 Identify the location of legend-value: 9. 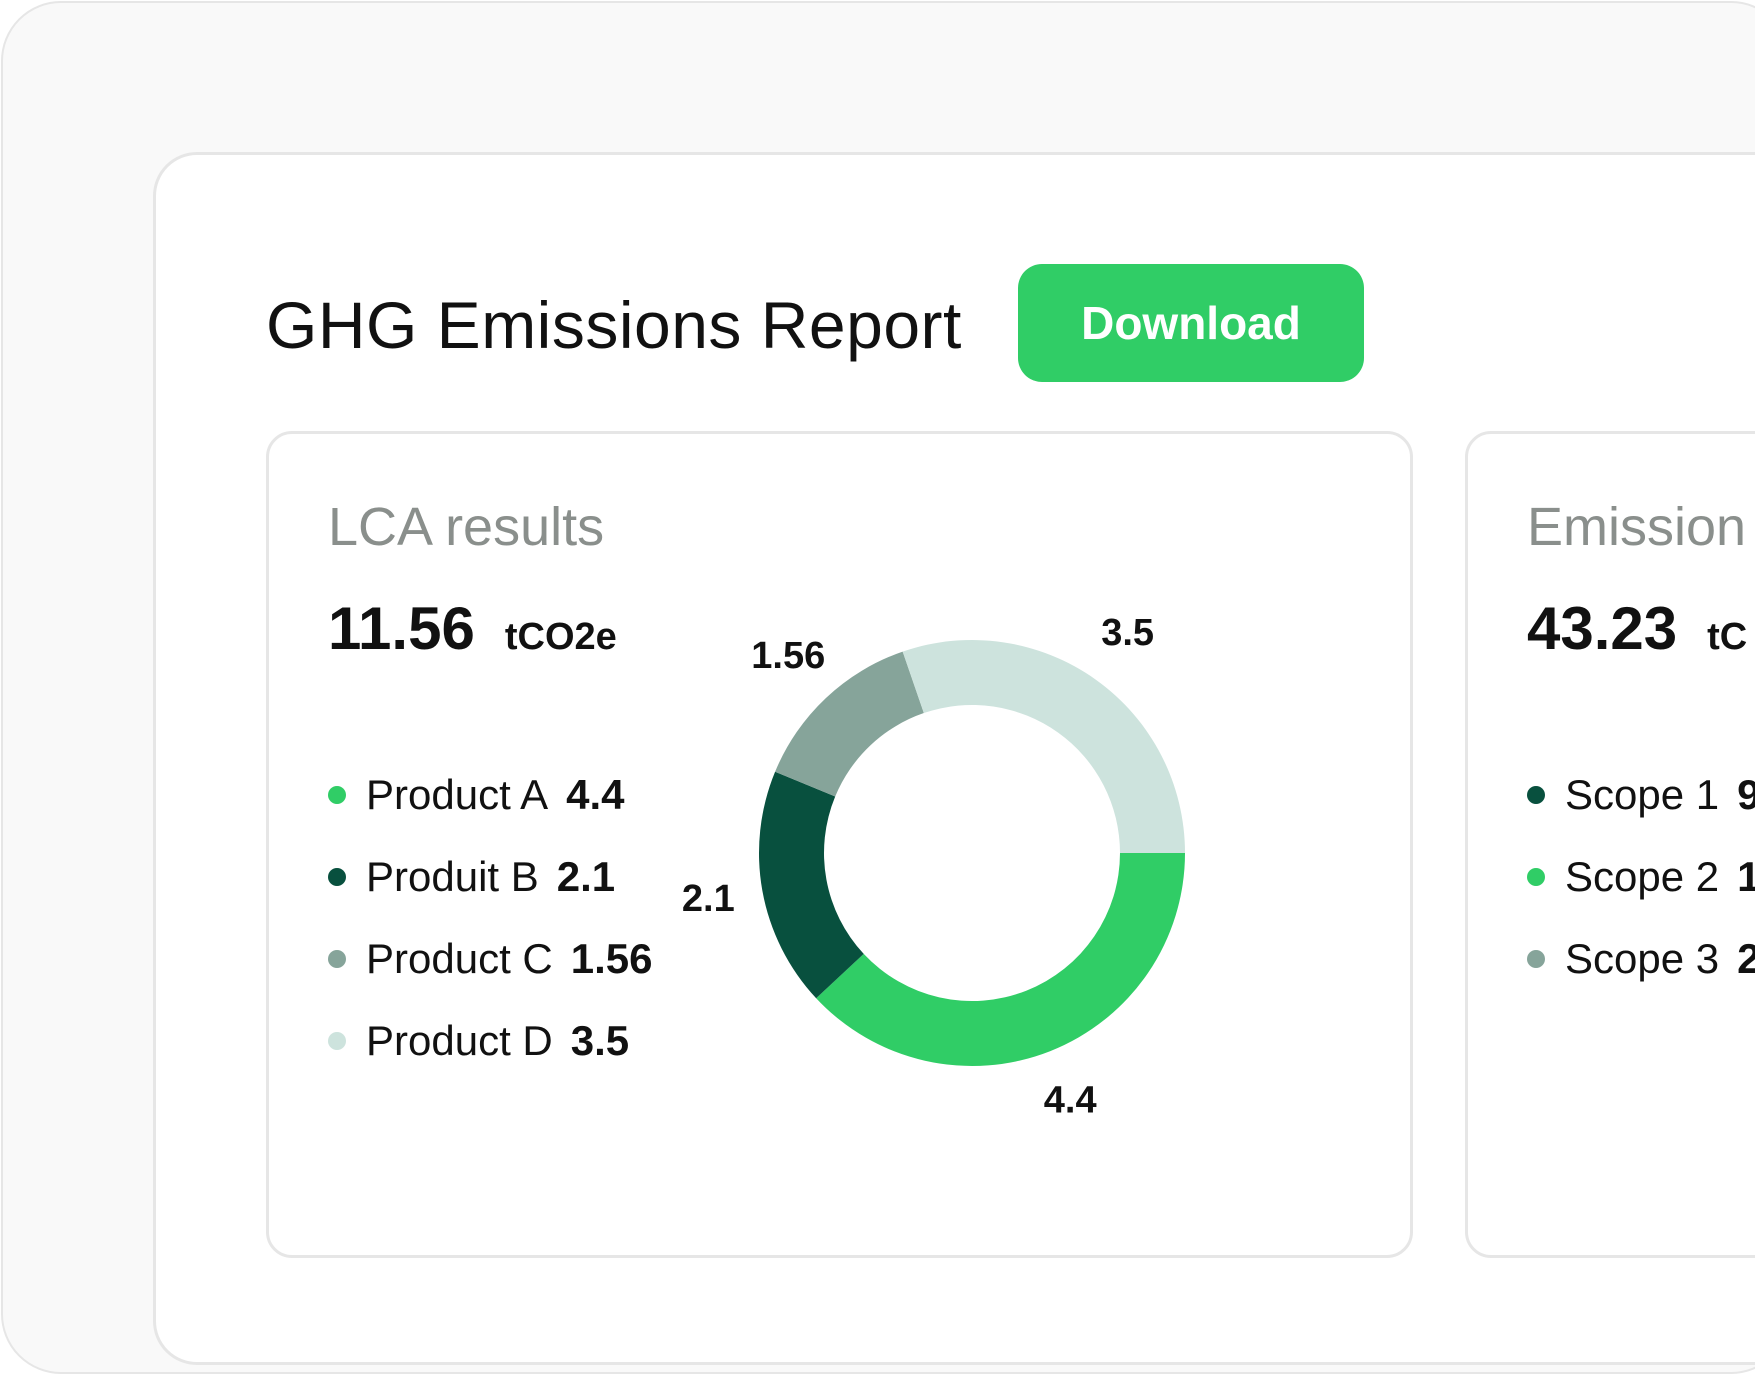
(1746, 795).